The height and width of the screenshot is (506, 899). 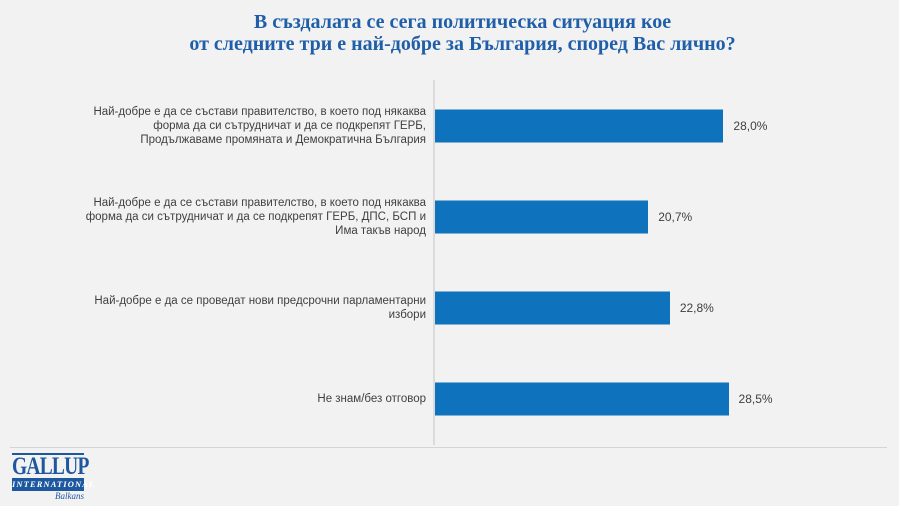 What do you see at coordinates (69, 496) in the screenshot?
I see `logo-balkans-text: Balkans` at bounding box center [69, 496].